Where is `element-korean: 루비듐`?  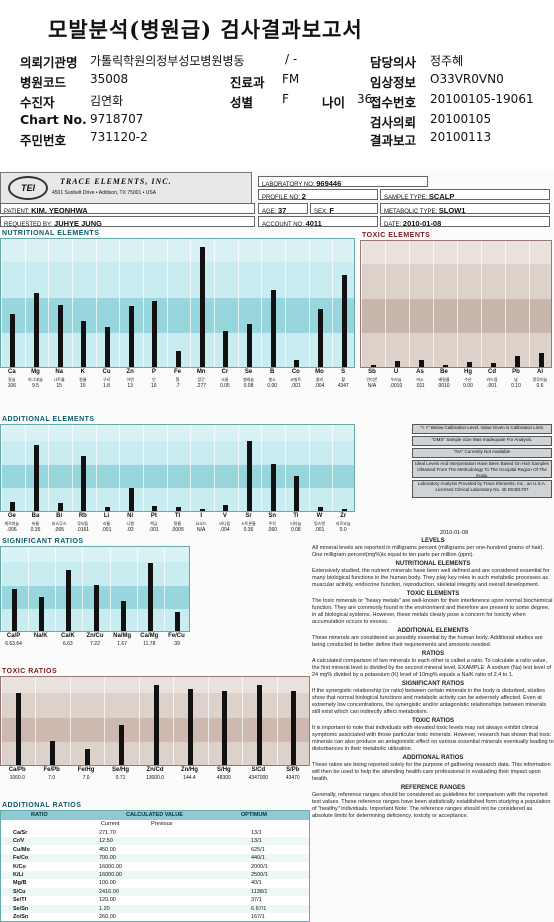
element-korean: 루비듐 is located at coordinates (83, 523).